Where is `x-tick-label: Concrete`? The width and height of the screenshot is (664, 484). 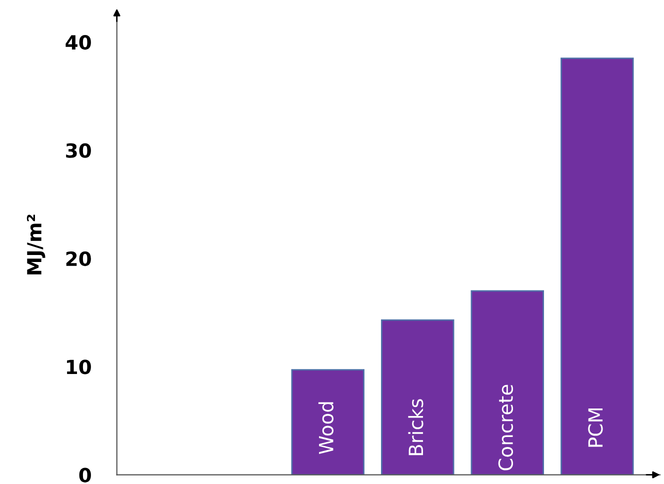 x-tick-label: Concrete is located at coordinates (506, 427).